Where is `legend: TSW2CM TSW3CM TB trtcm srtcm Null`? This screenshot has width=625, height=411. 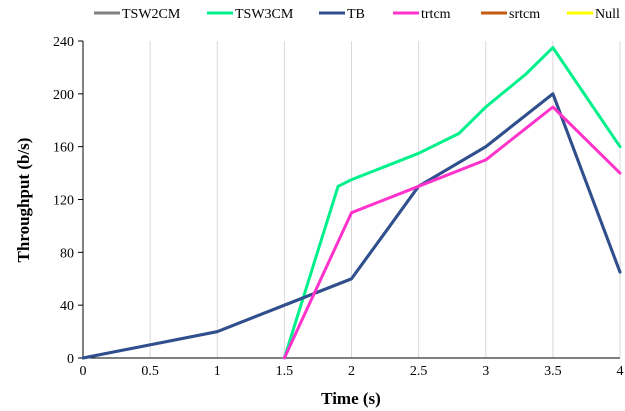 legend: TSW2CM TSW3CM TB trtcm srtcm Null is located at coordinates (357, 14).